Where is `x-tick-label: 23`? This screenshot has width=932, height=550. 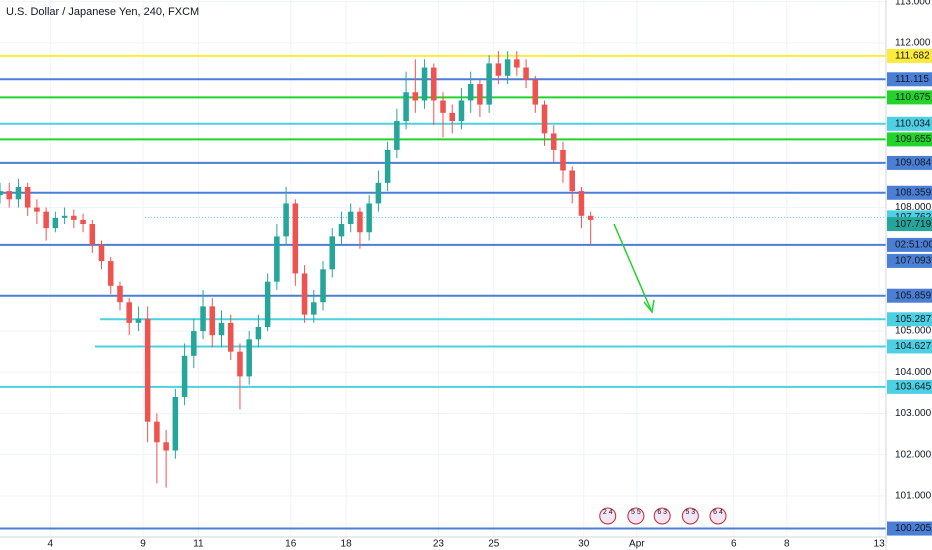 x-tick-label: 23 is located at coordinates (439, 544).